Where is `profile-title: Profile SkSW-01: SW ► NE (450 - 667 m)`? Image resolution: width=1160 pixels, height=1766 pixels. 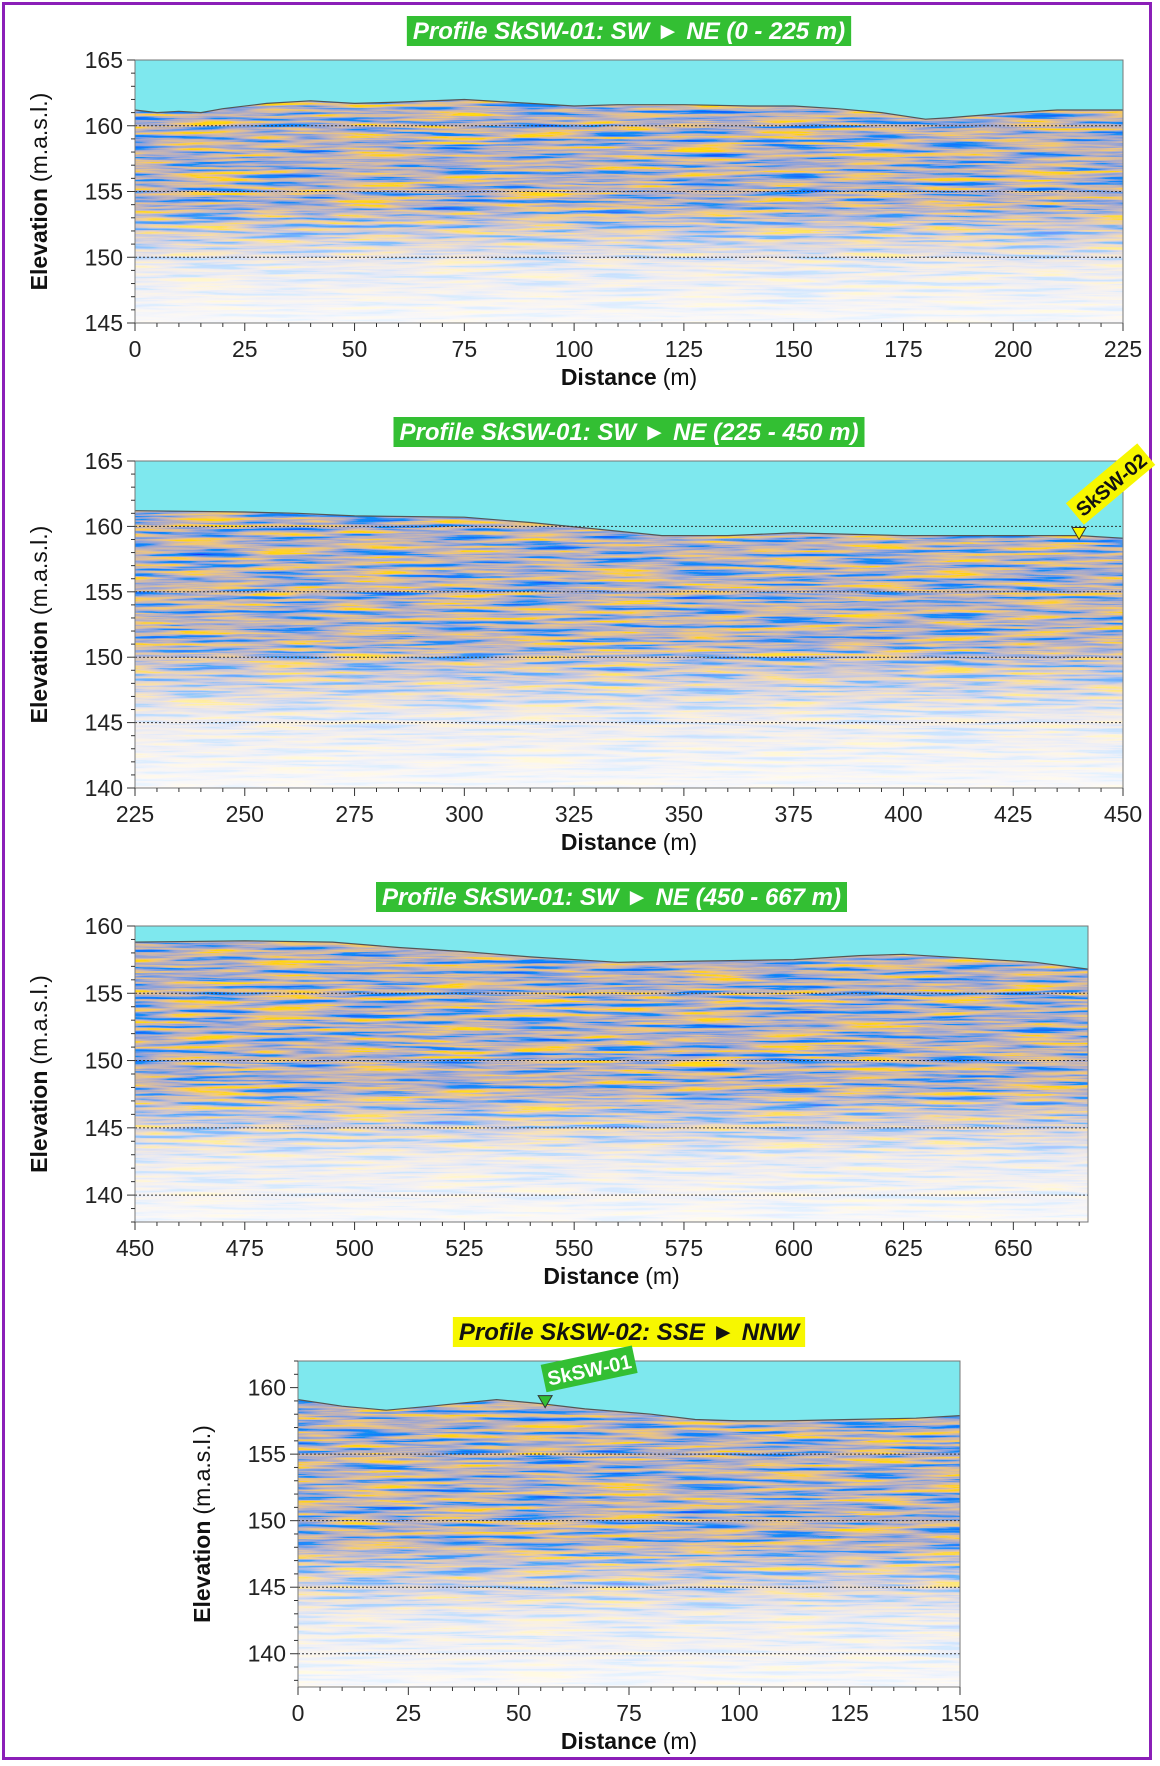
profile-title: Profile SkSW-01: SW ► NE (450 - 667 m) is located at coordinates (611, 897).